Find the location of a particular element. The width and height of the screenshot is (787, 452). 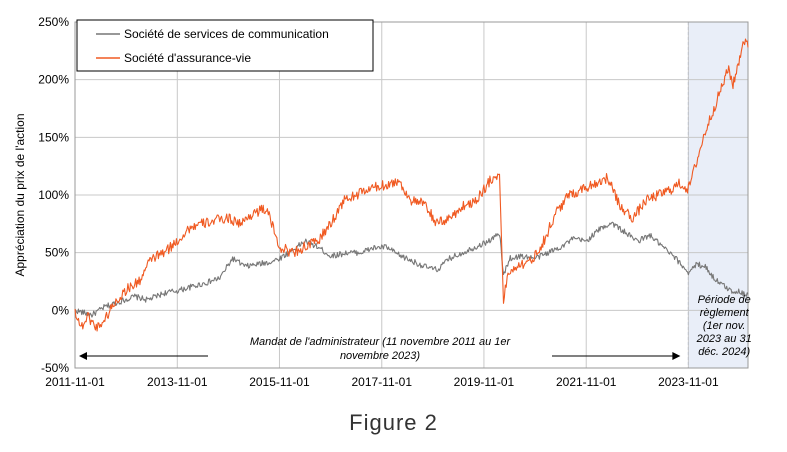

y-tick-label: 0% is located at coordinates (61, 310).